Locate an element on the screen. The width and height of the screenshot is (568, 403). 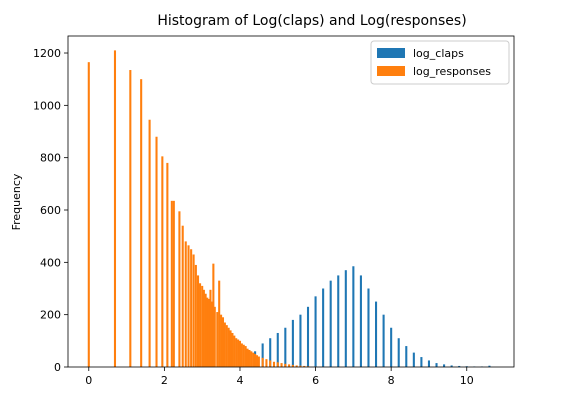
y-tick-label-6: 1200 is located at coordinates (47, 53).